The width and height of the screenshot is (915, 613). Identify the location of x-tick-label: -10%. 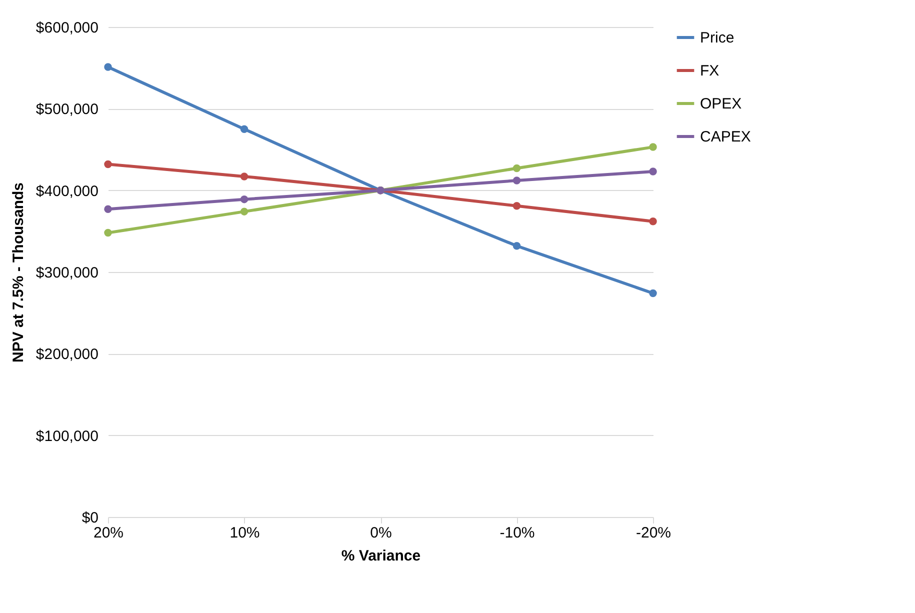
(517, 533).